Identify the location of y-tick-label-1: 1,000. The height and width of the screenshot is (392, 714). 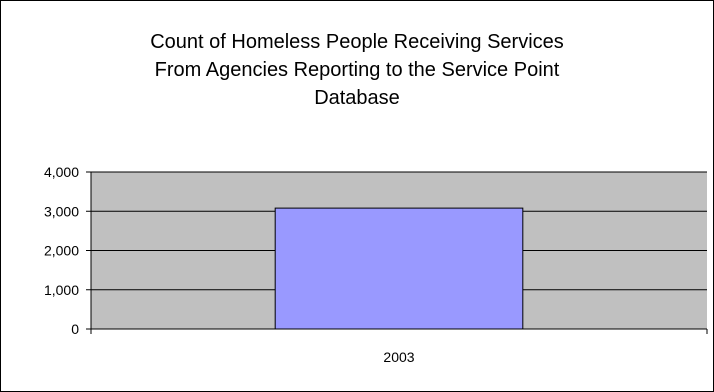
(61, 290).